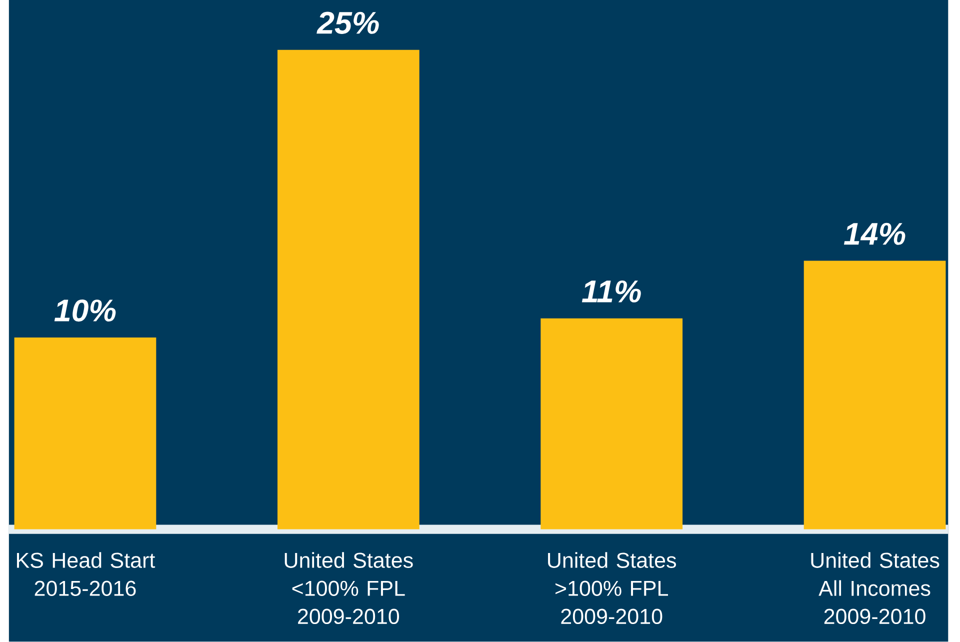  I want to click on data-label: 25%, so click(347, 23).